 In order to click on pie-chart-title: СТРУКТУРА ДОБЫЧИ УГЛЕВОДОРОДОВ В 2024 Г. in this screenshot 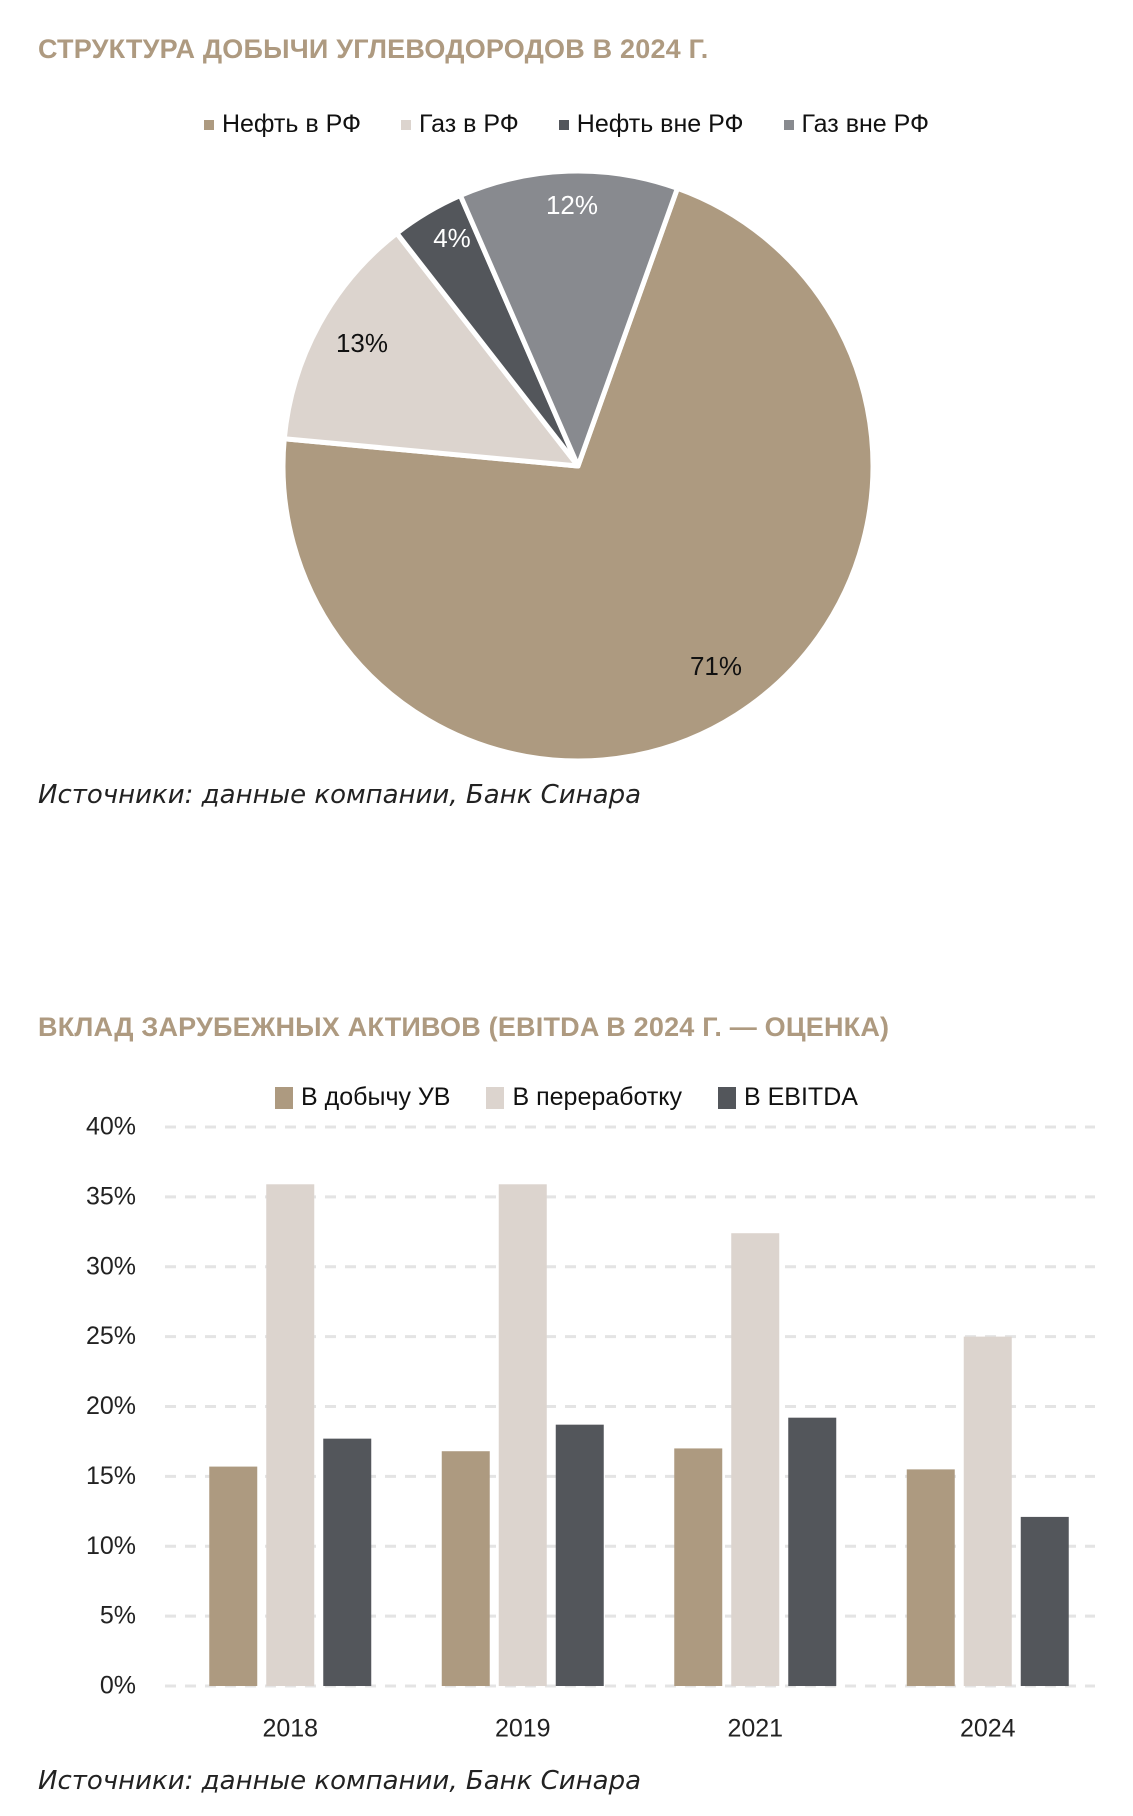, I will do `click(373, 49)`.